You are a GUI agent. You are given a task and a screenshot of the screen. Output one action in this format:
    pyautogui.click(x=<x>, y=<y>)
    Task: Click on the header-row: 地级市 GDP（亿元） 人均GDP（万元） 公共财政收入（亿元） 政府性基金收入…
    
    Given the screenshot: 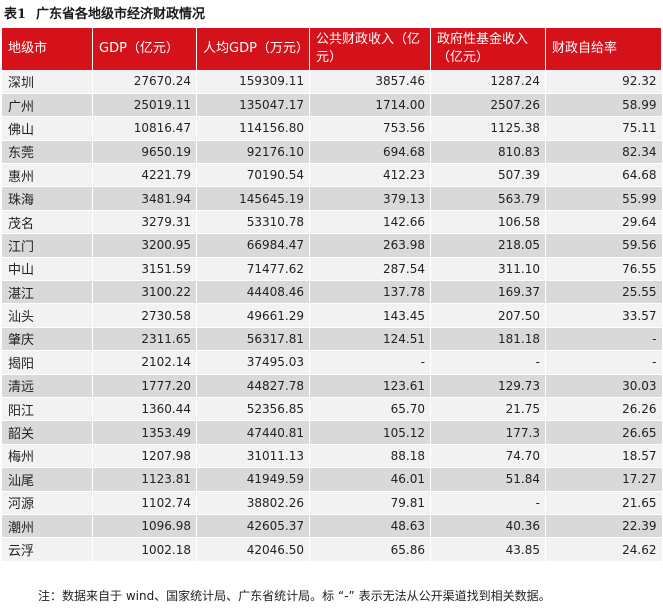 What is the action you would take?
    pyautogui.click(x=331, y=49)
    